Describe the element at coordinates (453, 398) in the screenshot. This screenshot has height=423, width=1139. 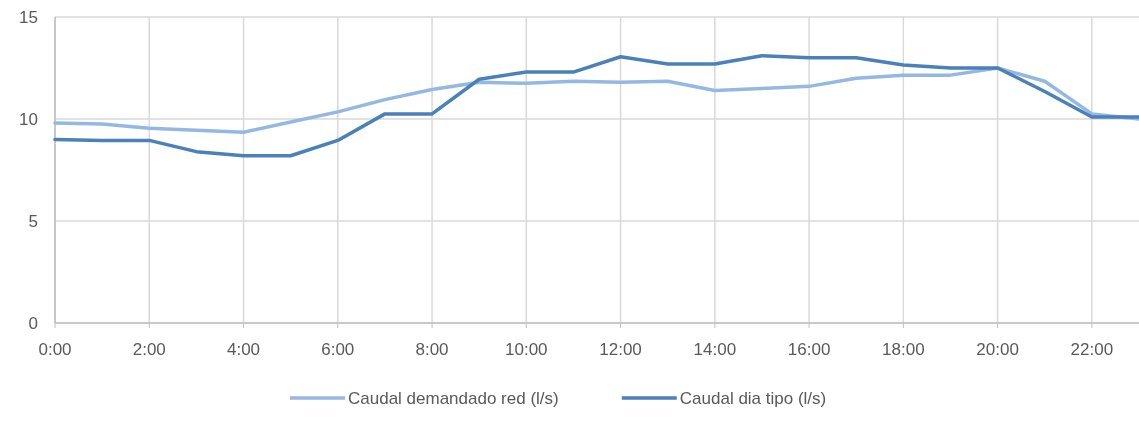
I see `legend-label: Caudal demandado red (l/s)` at that location.